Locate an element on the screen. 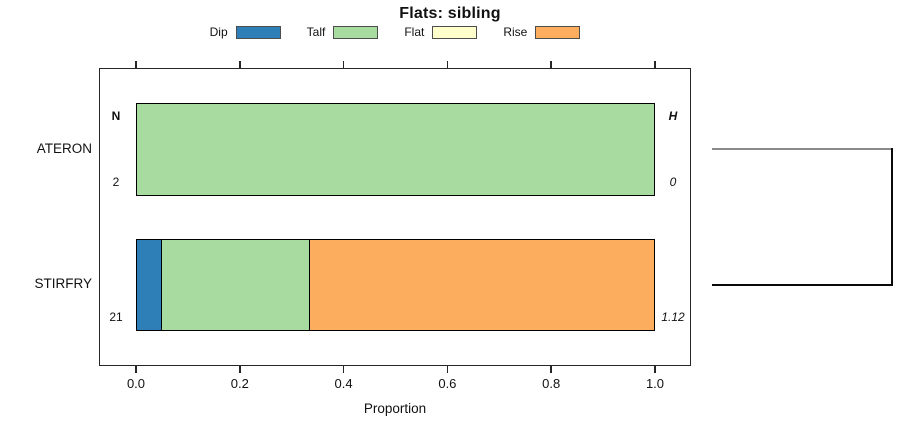 The image size is (900, 440). x-axis-tick-label: 0.2 is located at coordinates (239, 383).